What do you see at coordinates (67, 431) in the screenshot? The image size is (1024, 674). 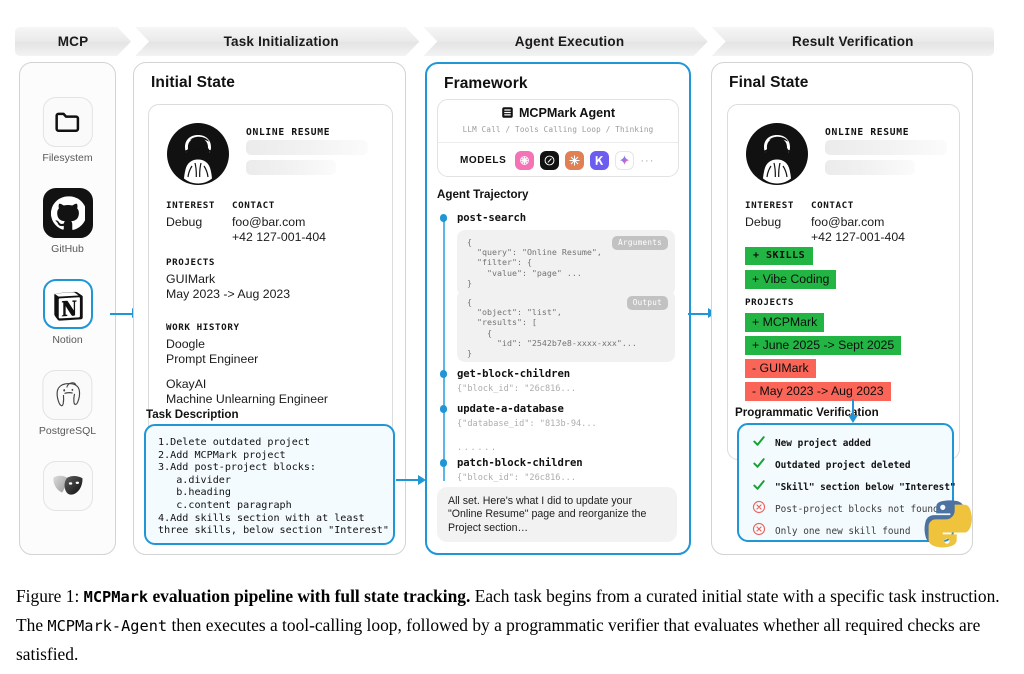 I see `mcp-server-postgresql-label: PostgreSQL` at bounding box center [67, 431].